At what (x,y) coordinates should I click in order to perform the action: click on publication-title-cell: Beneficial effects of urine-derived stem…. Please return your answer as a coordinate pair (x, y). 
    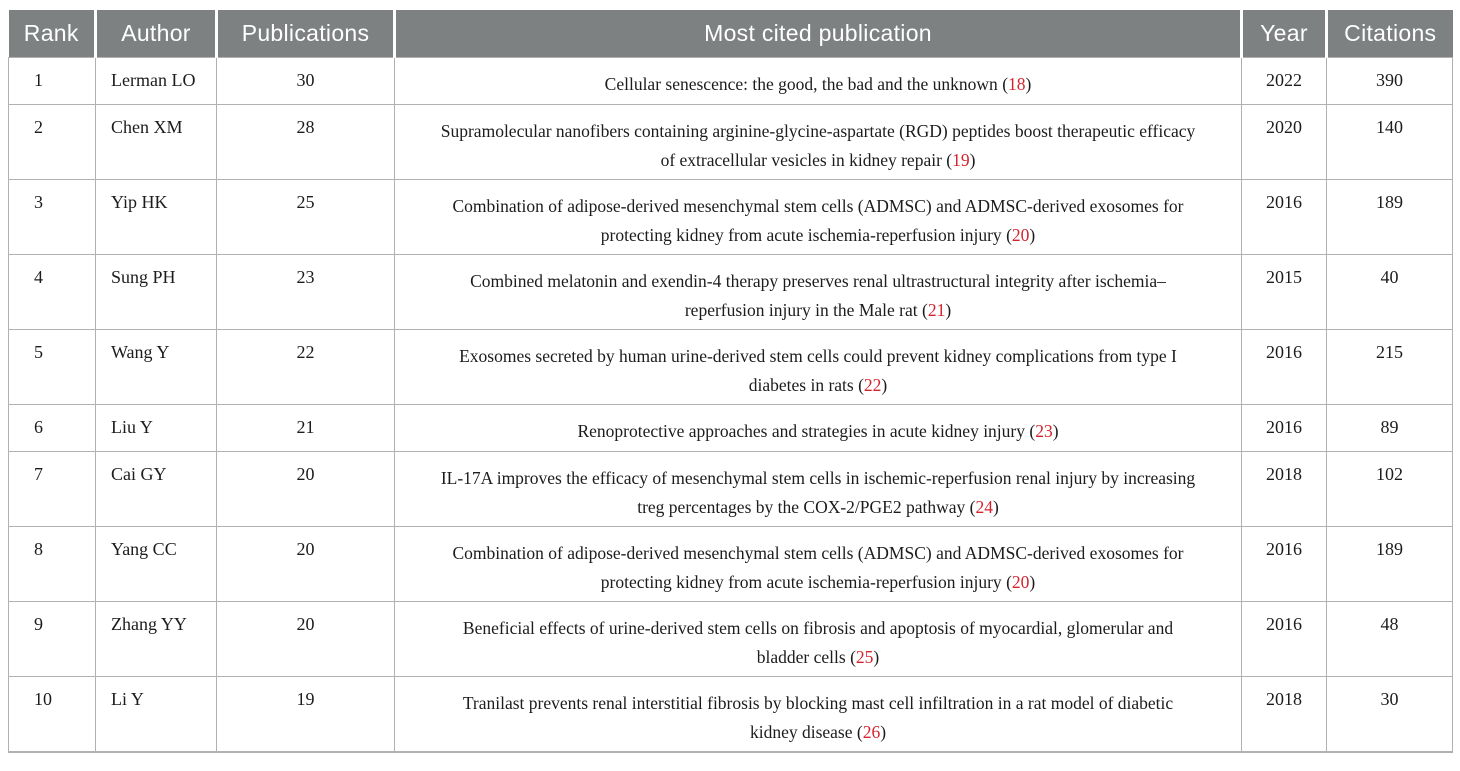
    Looking at the image, I should click on (818, 639).